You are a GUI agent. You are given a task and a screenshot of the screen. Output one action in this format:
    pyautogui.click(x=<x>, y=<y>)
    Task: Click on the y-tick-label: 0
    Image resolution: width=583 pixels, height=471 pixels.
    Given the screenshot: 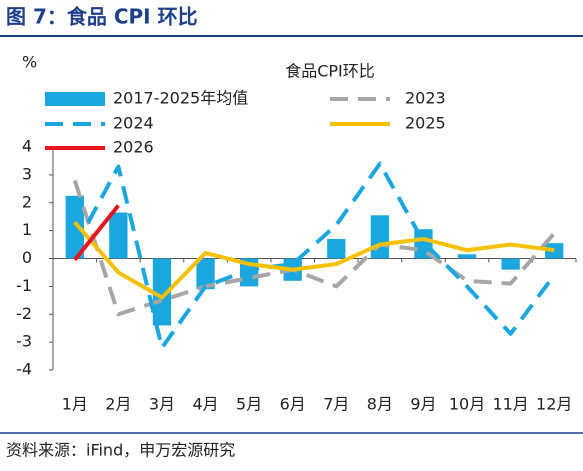 What is the action you would take?
    pyautogui.click(x=27, y=257)
    